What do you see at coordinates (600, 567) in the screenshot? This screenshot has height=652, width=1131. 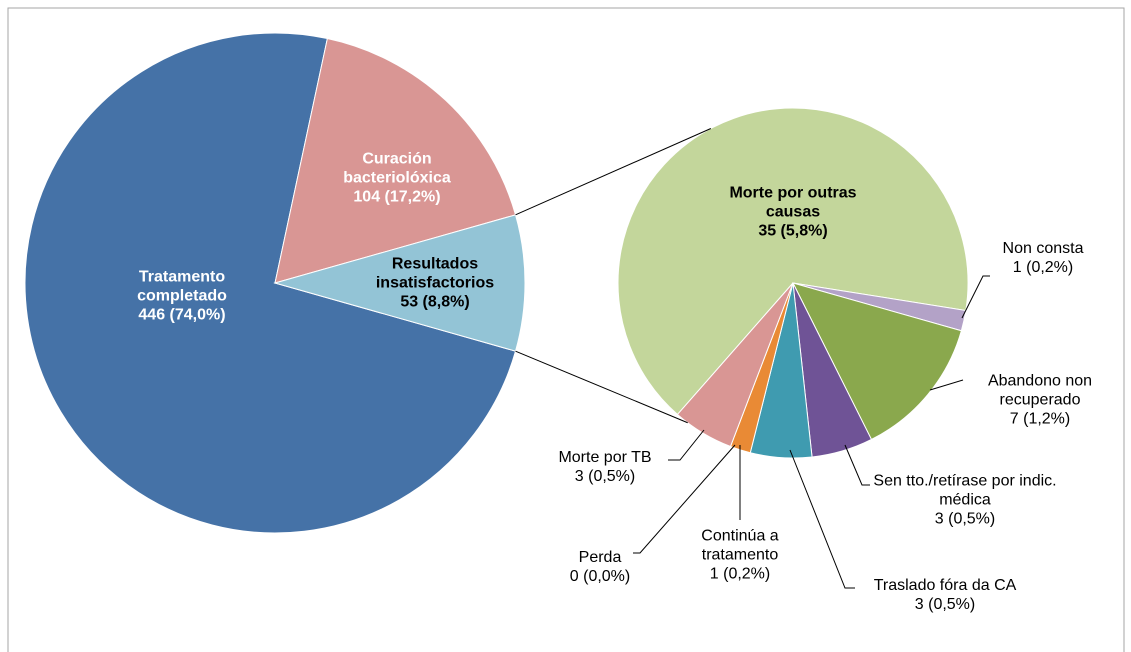 I see `slice-label: Perda 0 (0,0%)` at bounding box center [600, 567].